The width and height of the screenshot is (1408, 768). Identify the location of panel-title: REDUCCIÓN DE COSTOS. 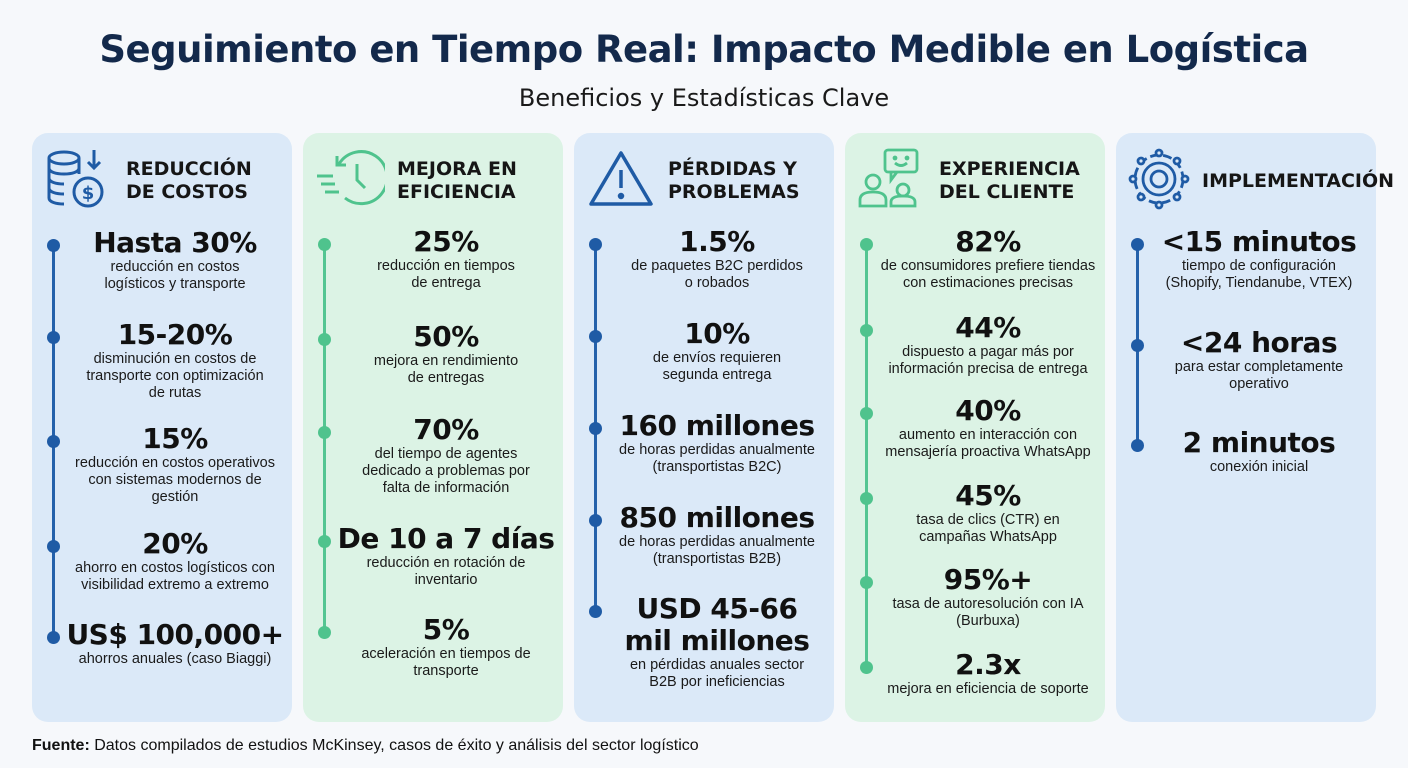
(189, 180).